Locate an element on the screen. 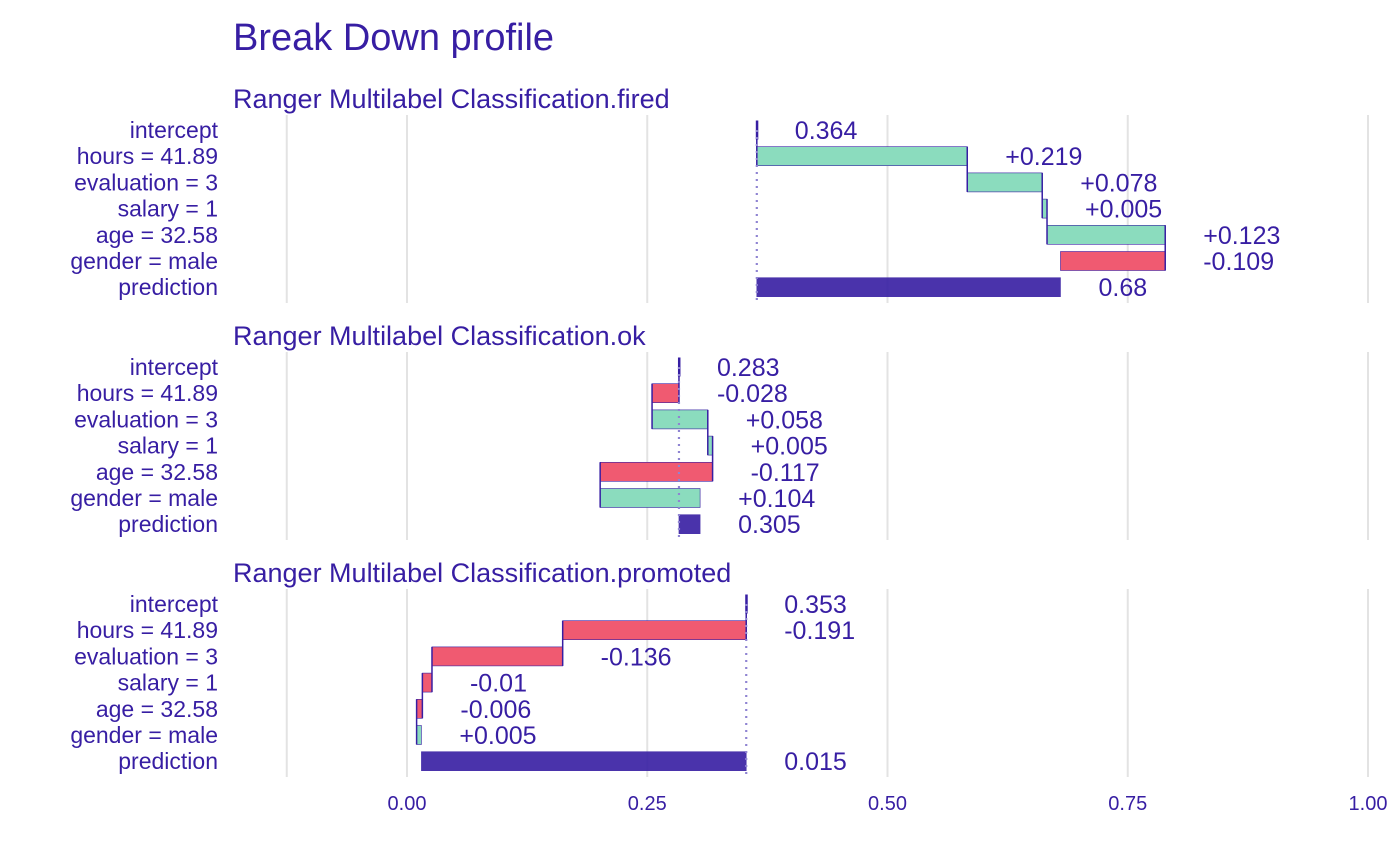  value-label: -0.01 is located at coordinates (498, 684).